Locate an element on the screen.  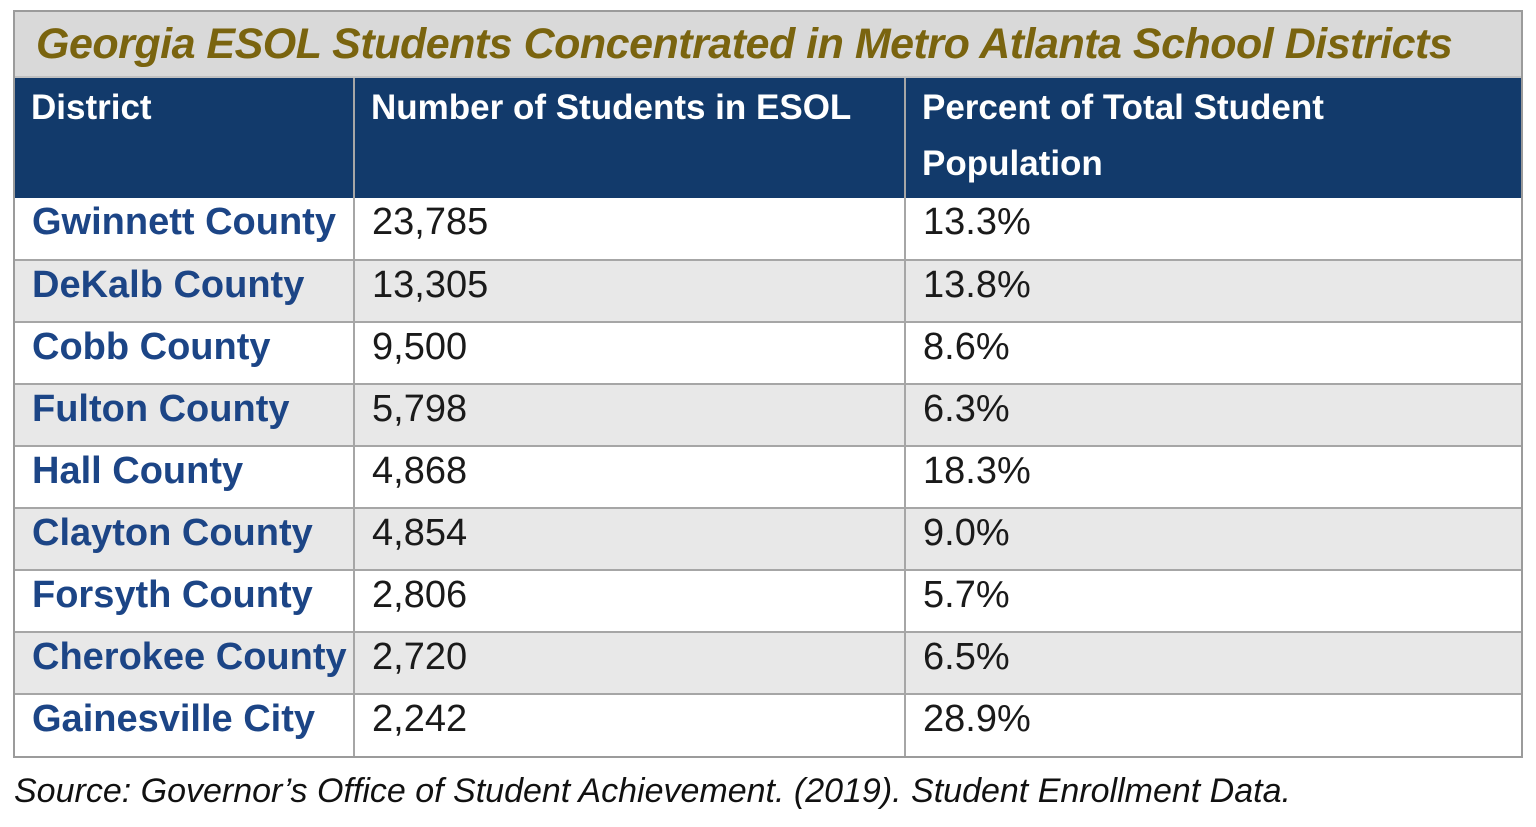
district-cell: DeKalb County is located at coordinates (184, 290).